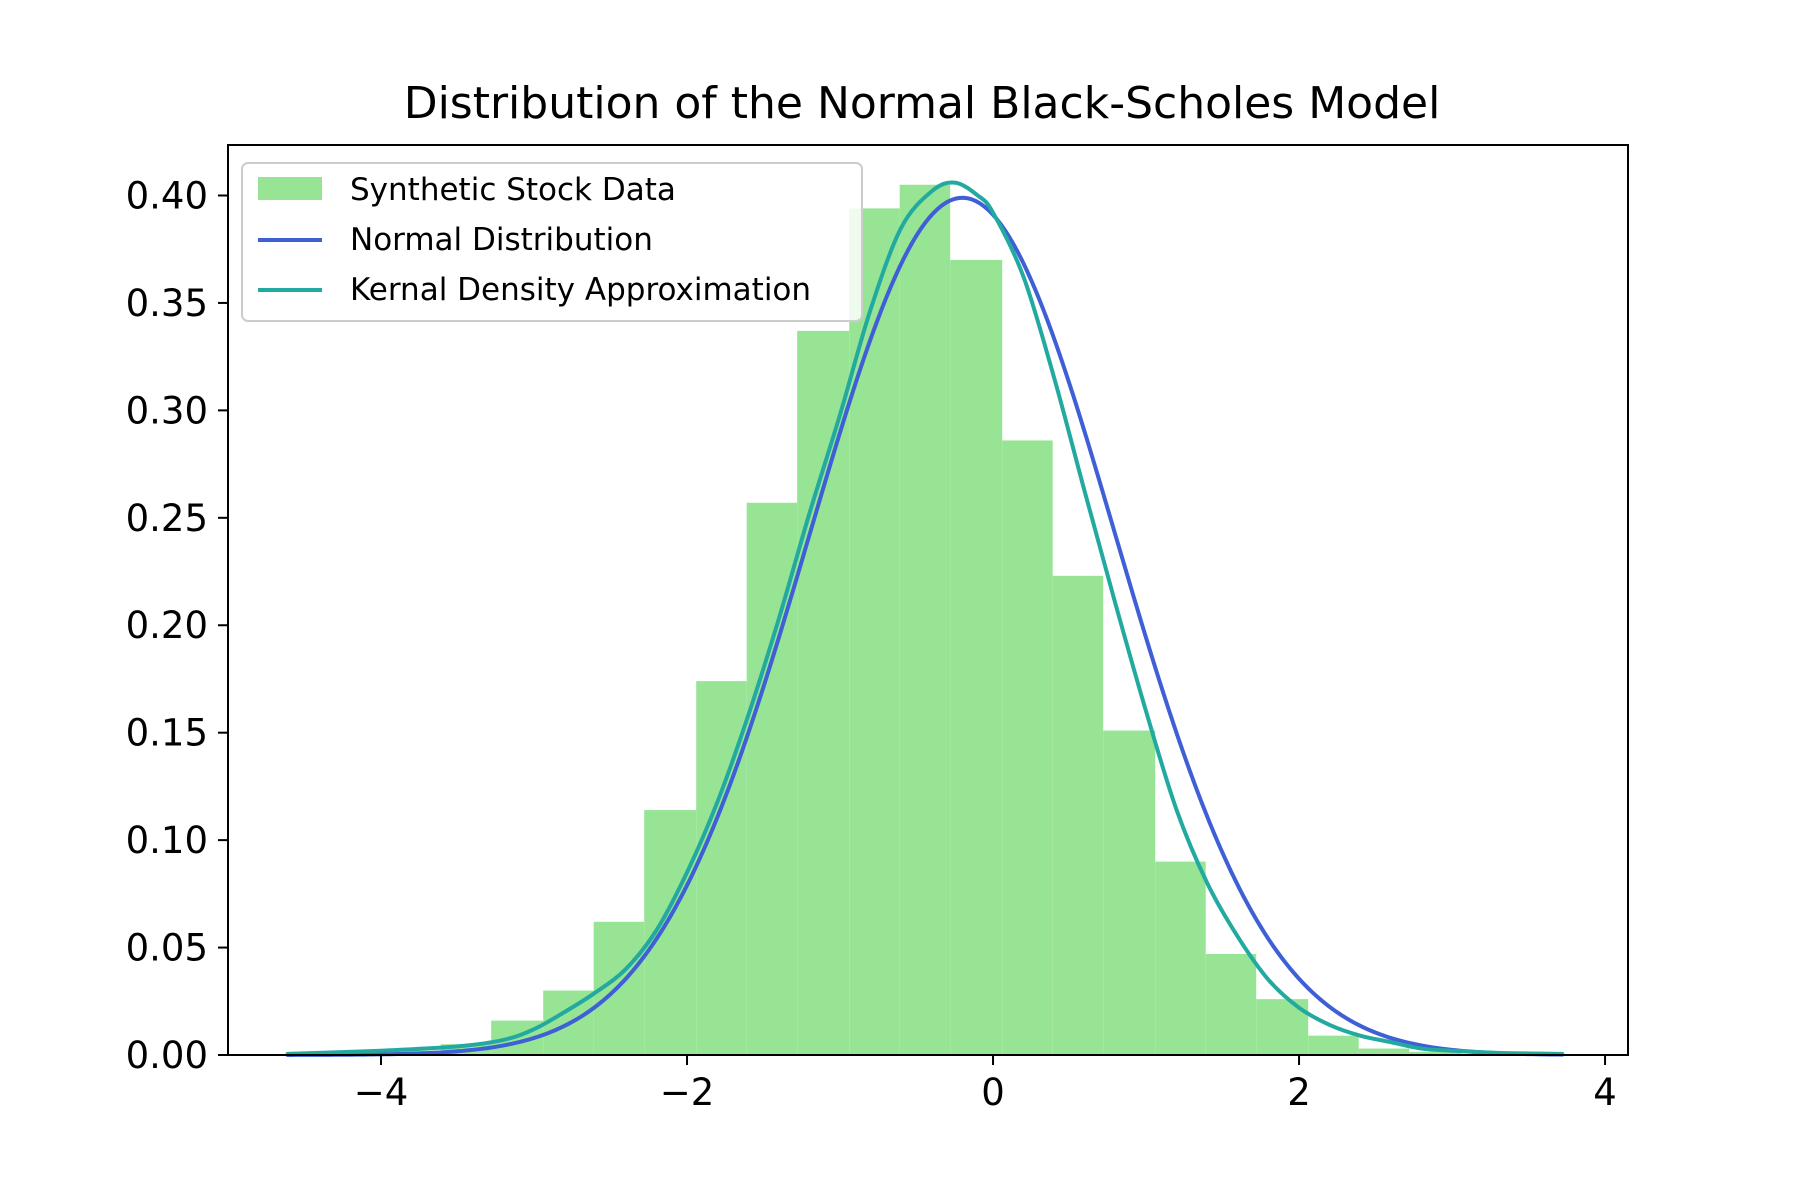 This screenshot has height=1204, width=1800. Describe the element at coordinates (167, 303) in the screenshot. I see `y-tick-label: 0.35` at that location.